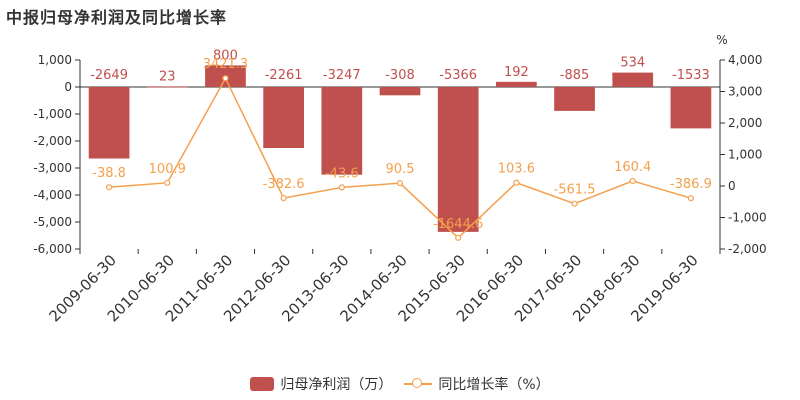  I want to click on line-data-label: -382.6, so click(284, 184).